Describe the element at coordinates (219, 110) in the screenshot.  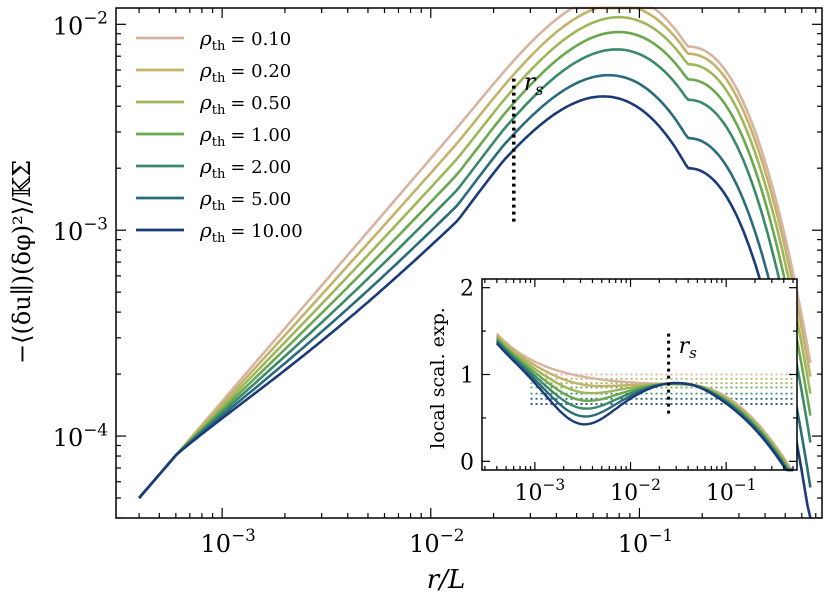
I see `legend-label-sub-2: th` at that location.